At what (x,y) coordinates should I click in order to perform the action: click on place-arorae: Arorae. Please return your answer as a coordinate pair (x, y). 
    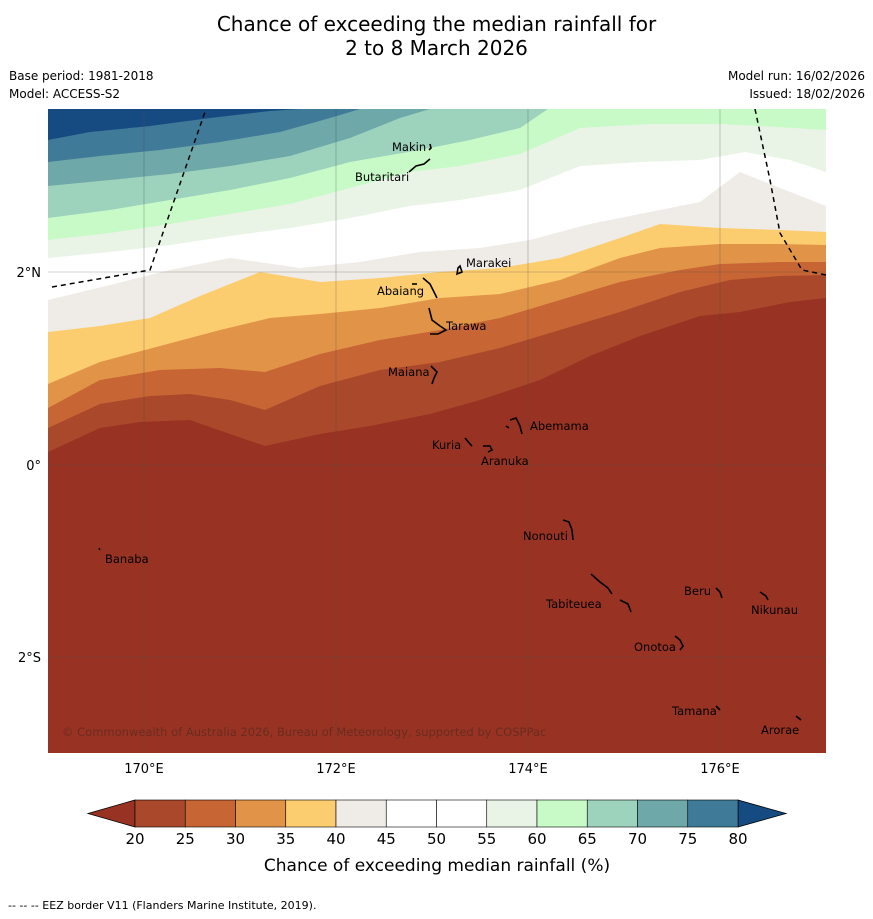
    Looking at the image, I should click on (780, 730).